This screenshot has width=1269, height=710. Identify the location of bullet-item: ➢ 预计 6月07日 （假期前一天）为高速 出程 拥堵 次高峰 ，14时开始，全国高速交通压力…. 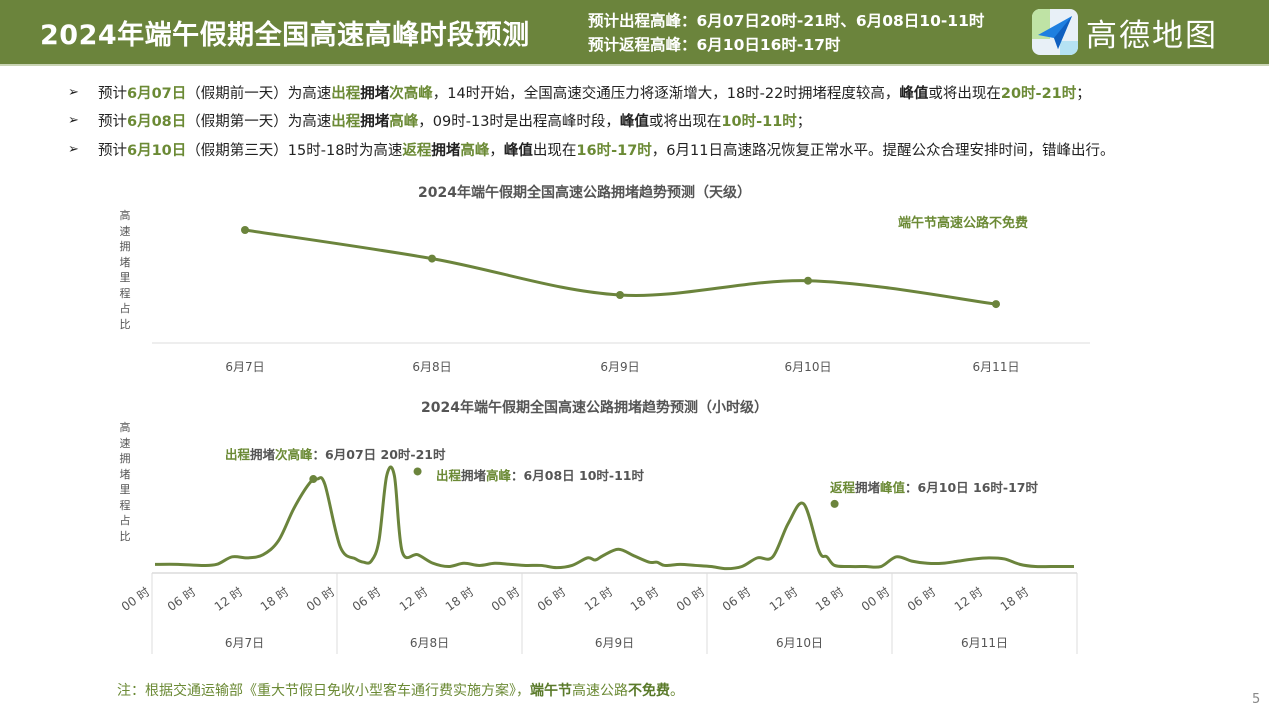
(579, 93).